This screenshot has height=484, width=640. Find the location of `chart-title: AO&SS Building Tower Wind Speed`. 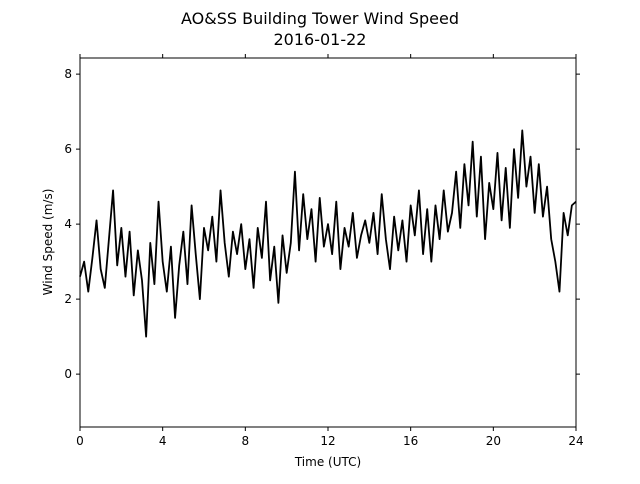

chart-title: AO&SS Building Tower Wind Speed is located at coordinates (320, 18).